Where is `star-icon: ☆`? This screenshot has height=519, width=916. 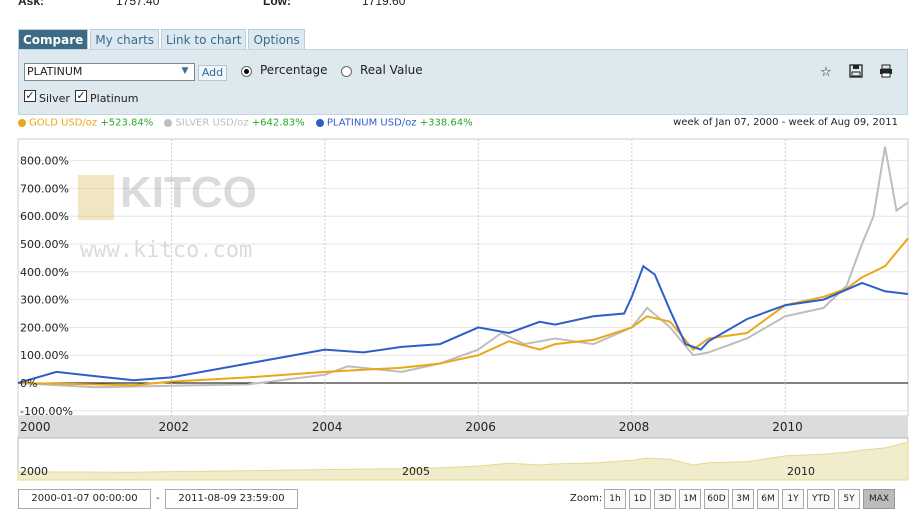 star-icon: ☆ is located at coordinates (826, 72).